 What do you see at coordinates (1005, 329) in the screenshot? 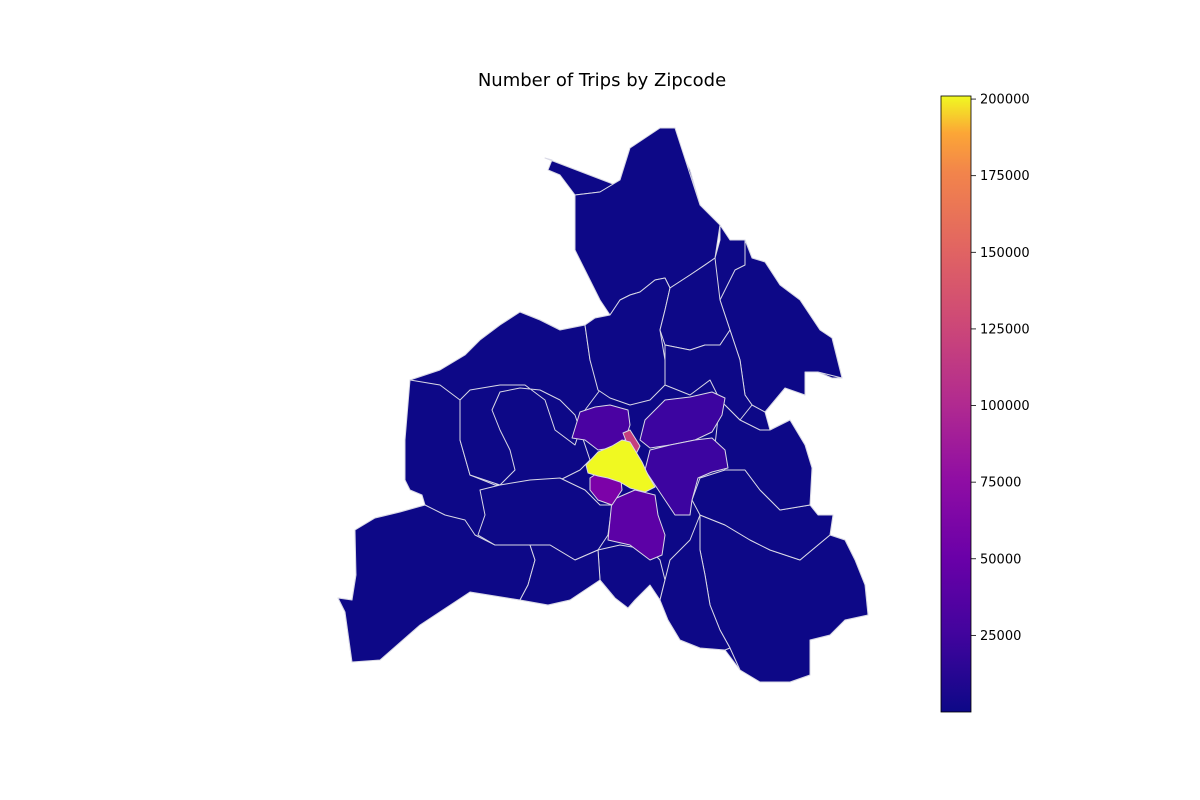
I see `colorbar-tick-label: 125000` at bounding box center [1005, 329].